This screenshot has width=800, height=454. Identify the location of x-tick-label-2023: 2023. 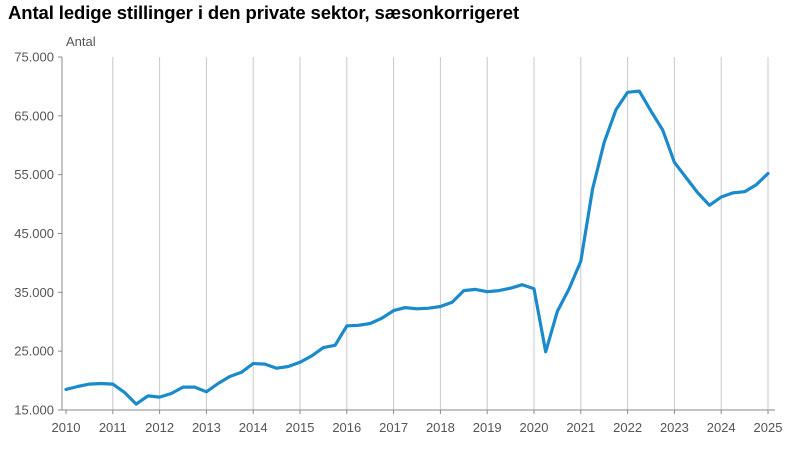
(674, 427).